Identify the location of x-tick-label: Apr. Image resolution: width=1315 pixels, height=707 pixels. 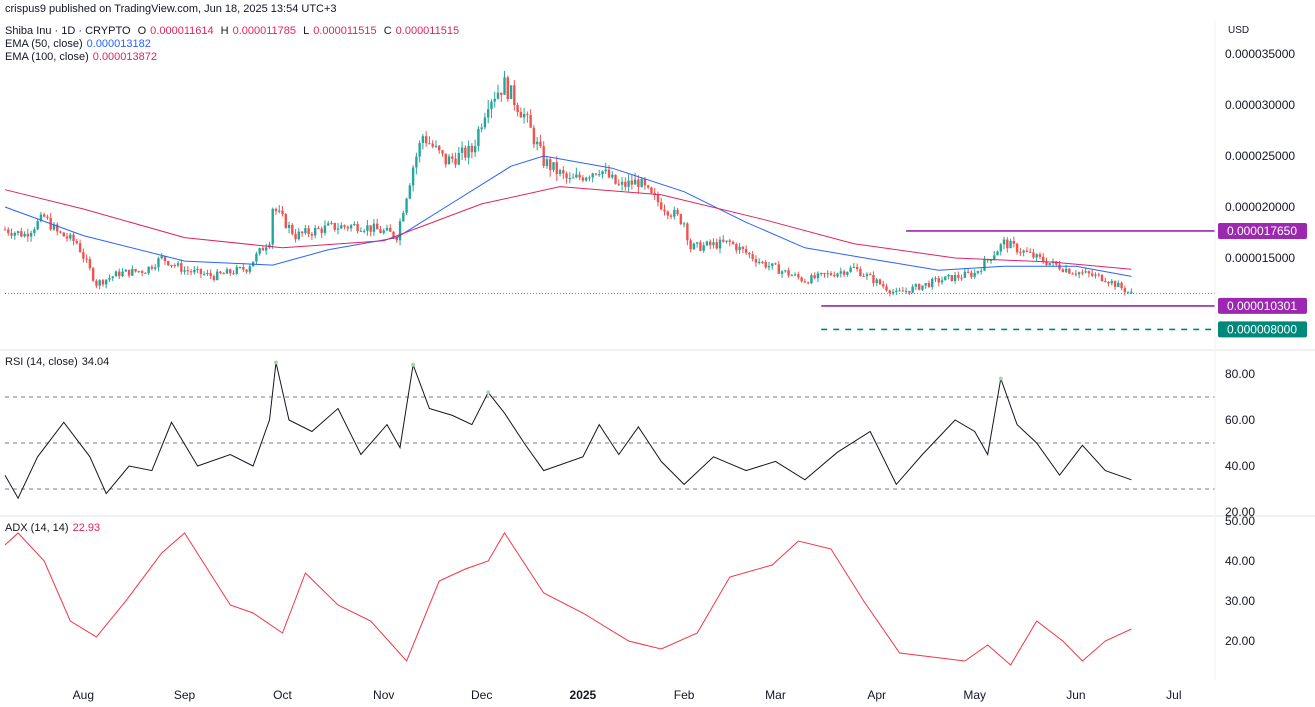
(876, 695).